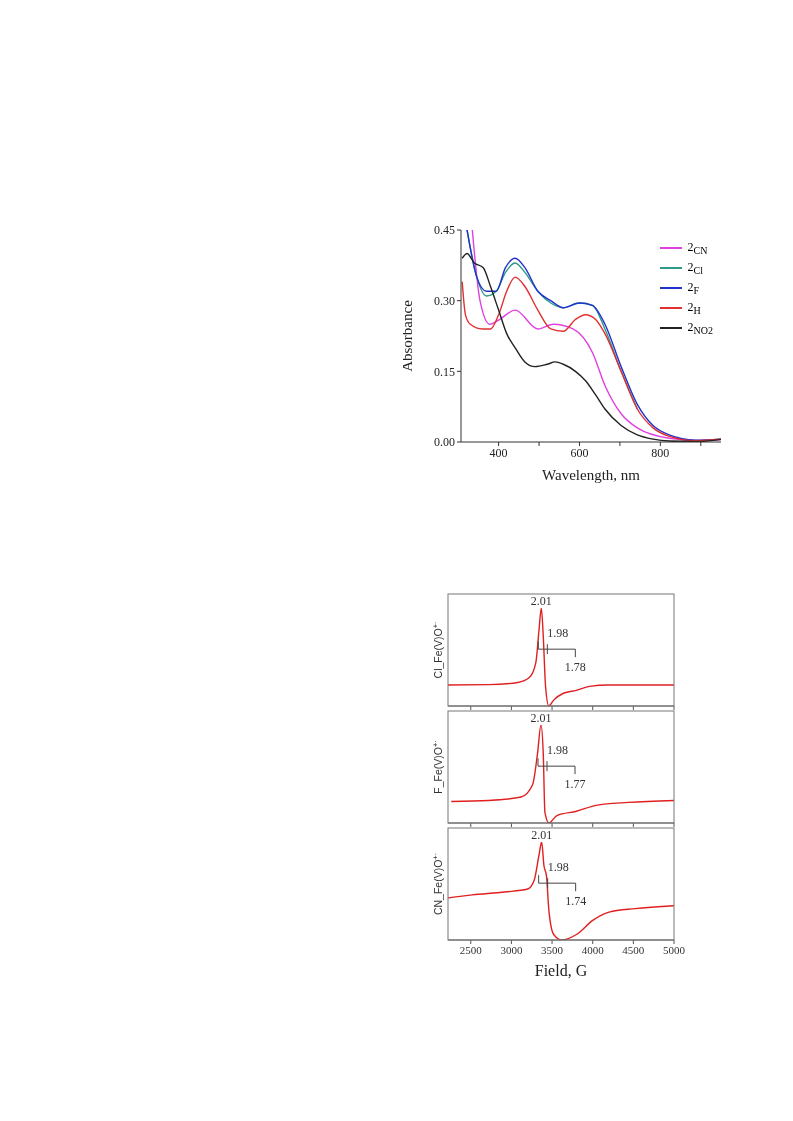 This screenshot has height=1121, width=793. What do you see at coordinates (444, 442) in the screenshot?
I see `y-tick-label: 0.00` at bounding box center [444, 442].